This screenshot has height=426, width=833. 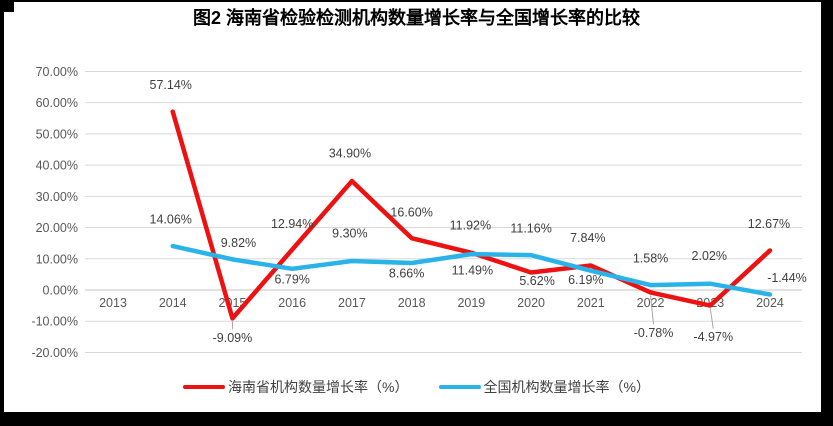 I want to click on y-axis-tick-label: 20.00%, so click(x=57, y=228).